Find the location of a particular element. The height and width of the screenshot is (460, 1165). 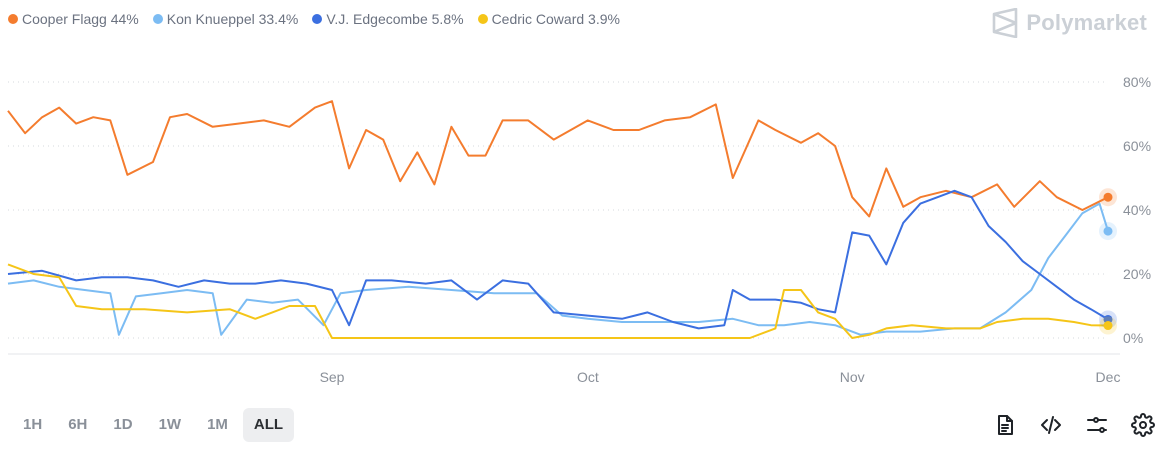

range-button-1m: 1M is located at coordinates (217, 424).